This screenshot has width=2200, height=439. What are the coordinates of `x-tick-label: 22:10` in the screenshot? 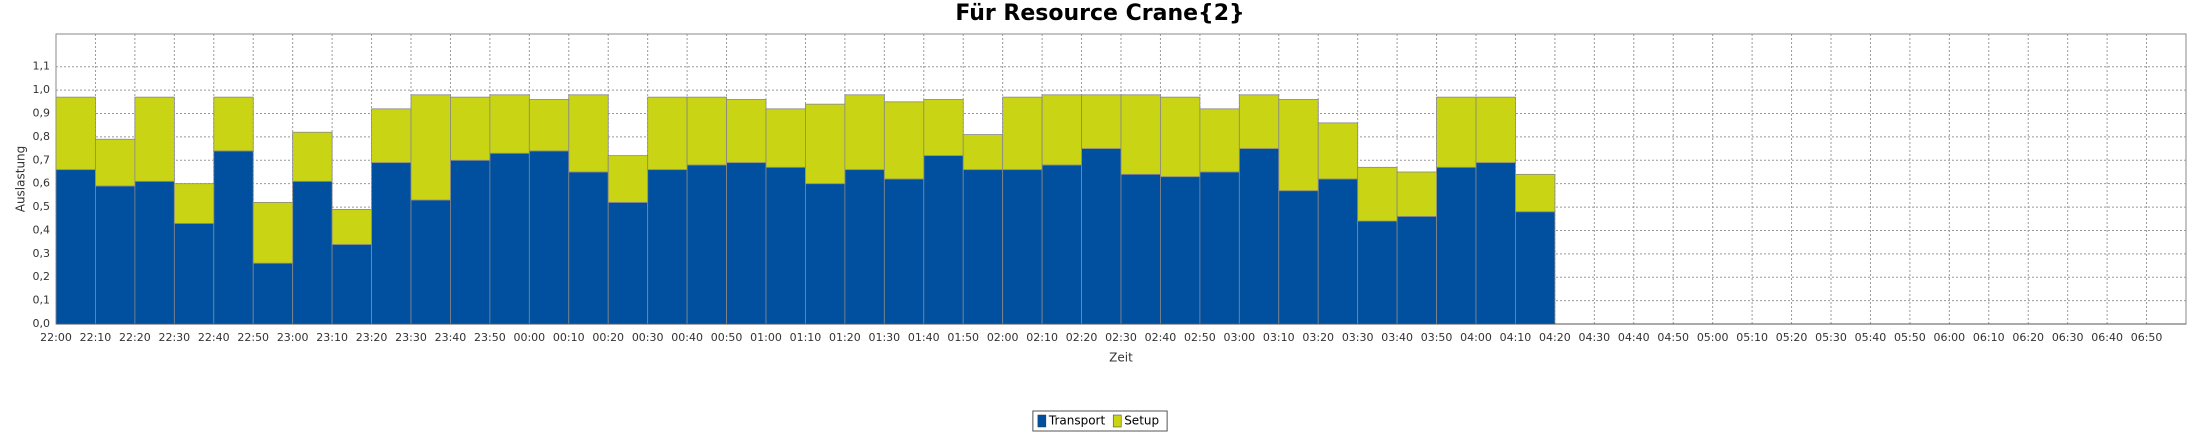 It's located at (96, 337).